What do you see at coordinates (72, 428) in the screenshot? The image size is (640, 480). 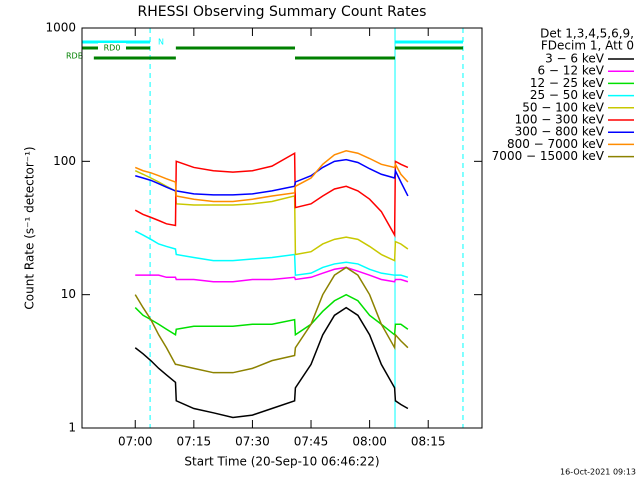 I see `y-tick-label: 1` at bounding box center [72, 428].